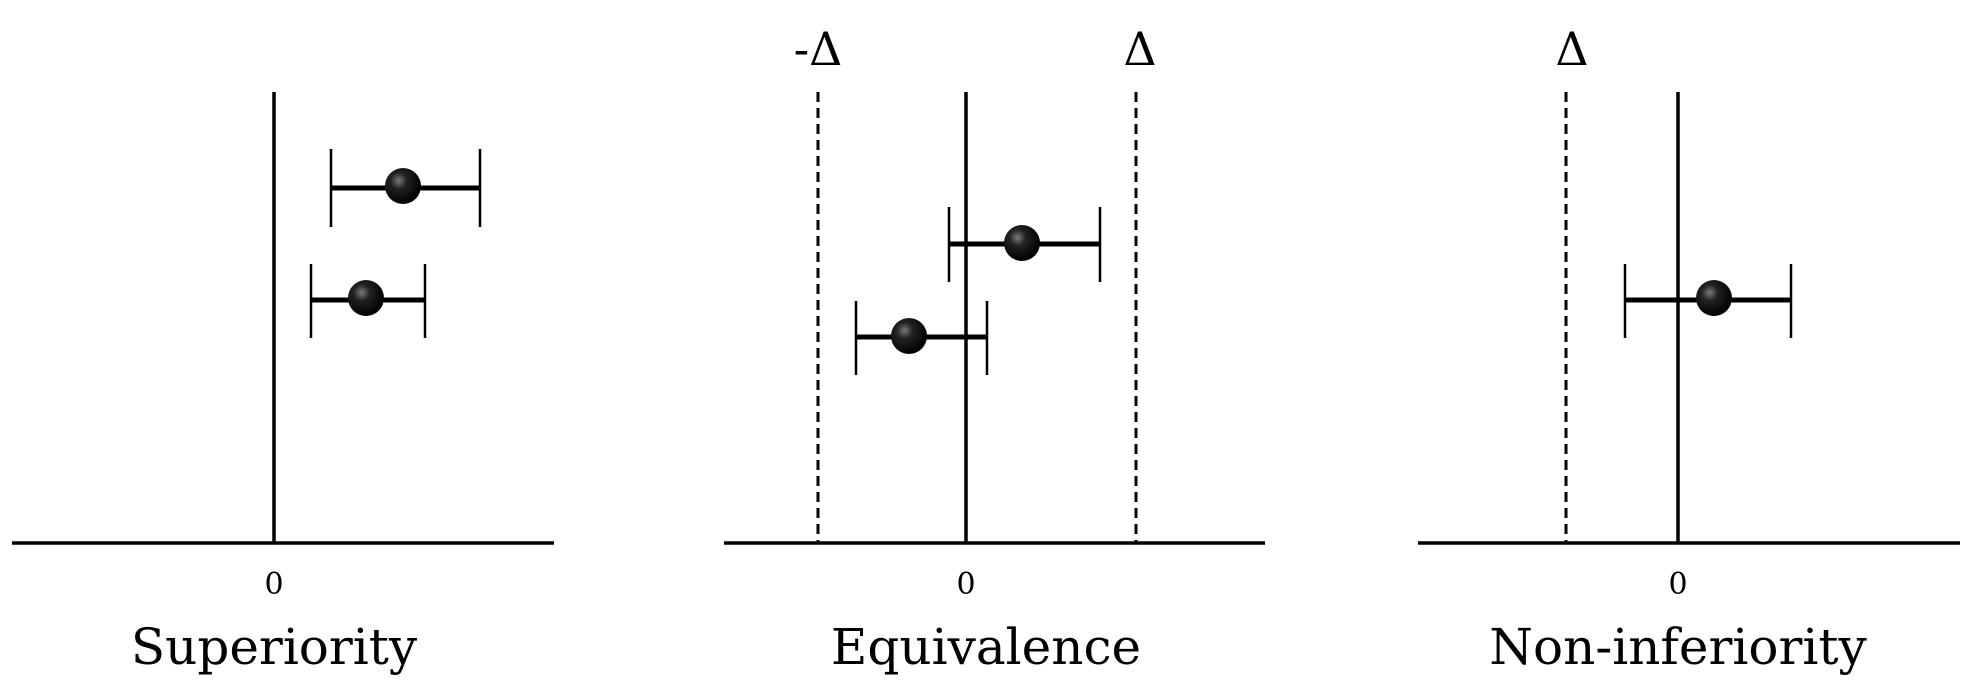 The image size is (1972, 690). Describe the element at coordinates (274, 647) in the screenshot. I see `panel-title: Superiority` at that location.